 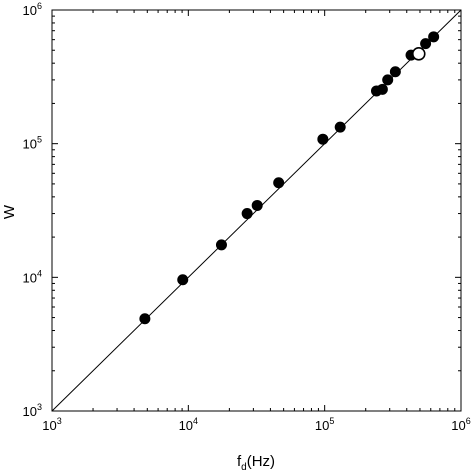 What do you see at coordinates (324, 424) in the screenshot?
I see `x-tick-label: 10⁵` at bounding box center [324, 424].